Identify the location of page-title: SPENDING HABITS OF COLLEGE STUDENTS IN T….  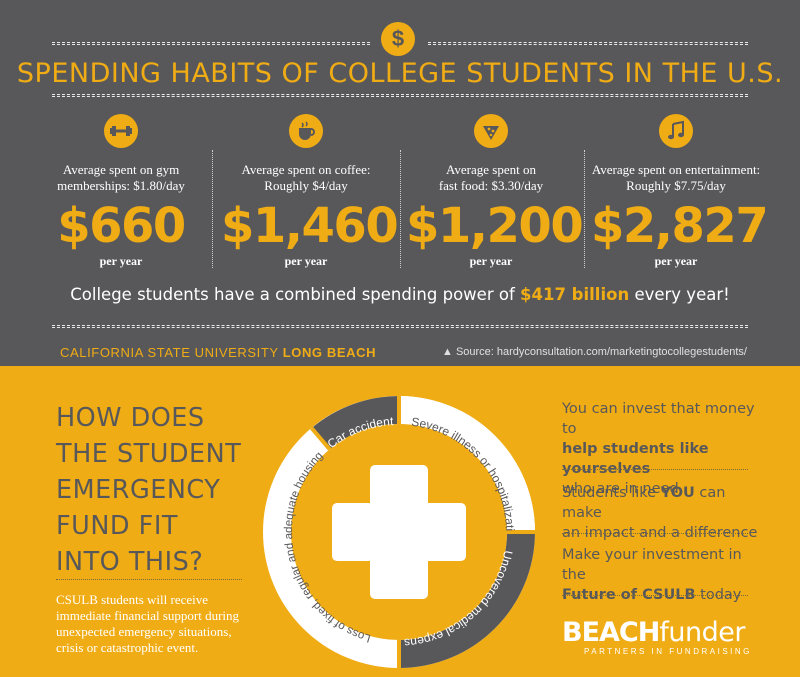
(400, 73).